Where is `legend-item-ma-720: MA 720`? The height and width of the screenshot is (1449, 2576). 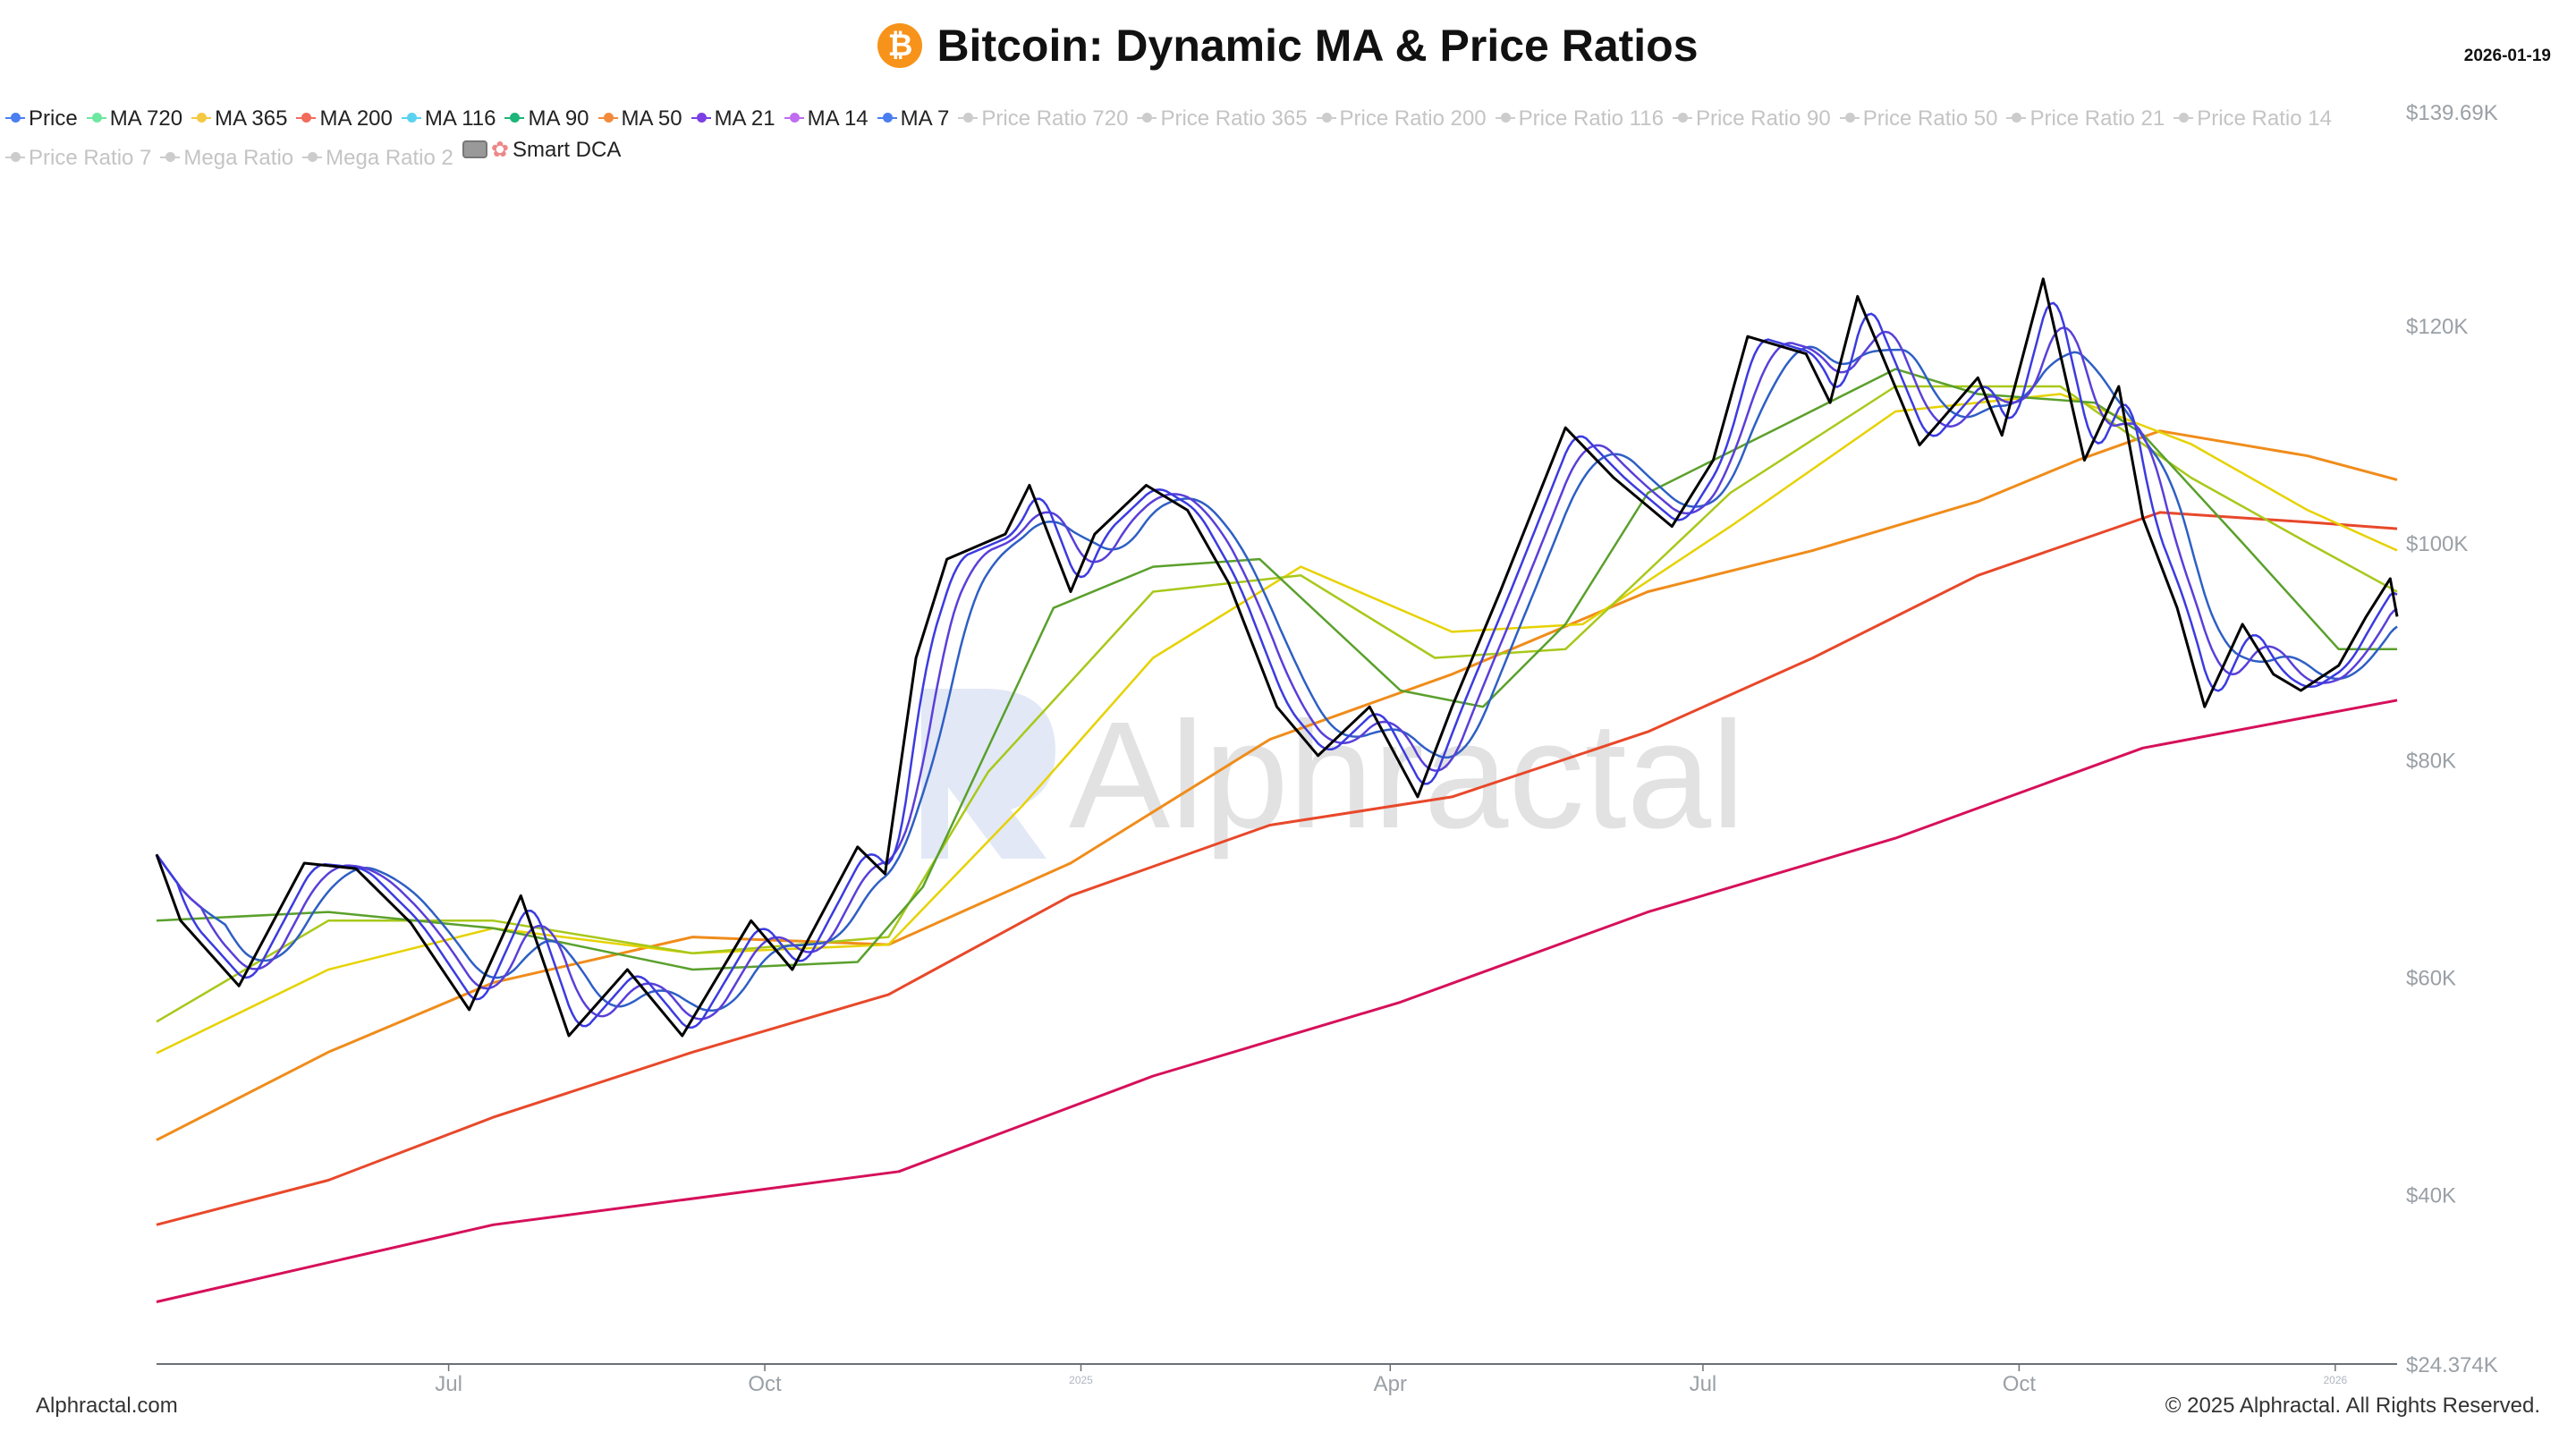 legend-item-ma-720: MA 720 is located at coordinates (134, 118).